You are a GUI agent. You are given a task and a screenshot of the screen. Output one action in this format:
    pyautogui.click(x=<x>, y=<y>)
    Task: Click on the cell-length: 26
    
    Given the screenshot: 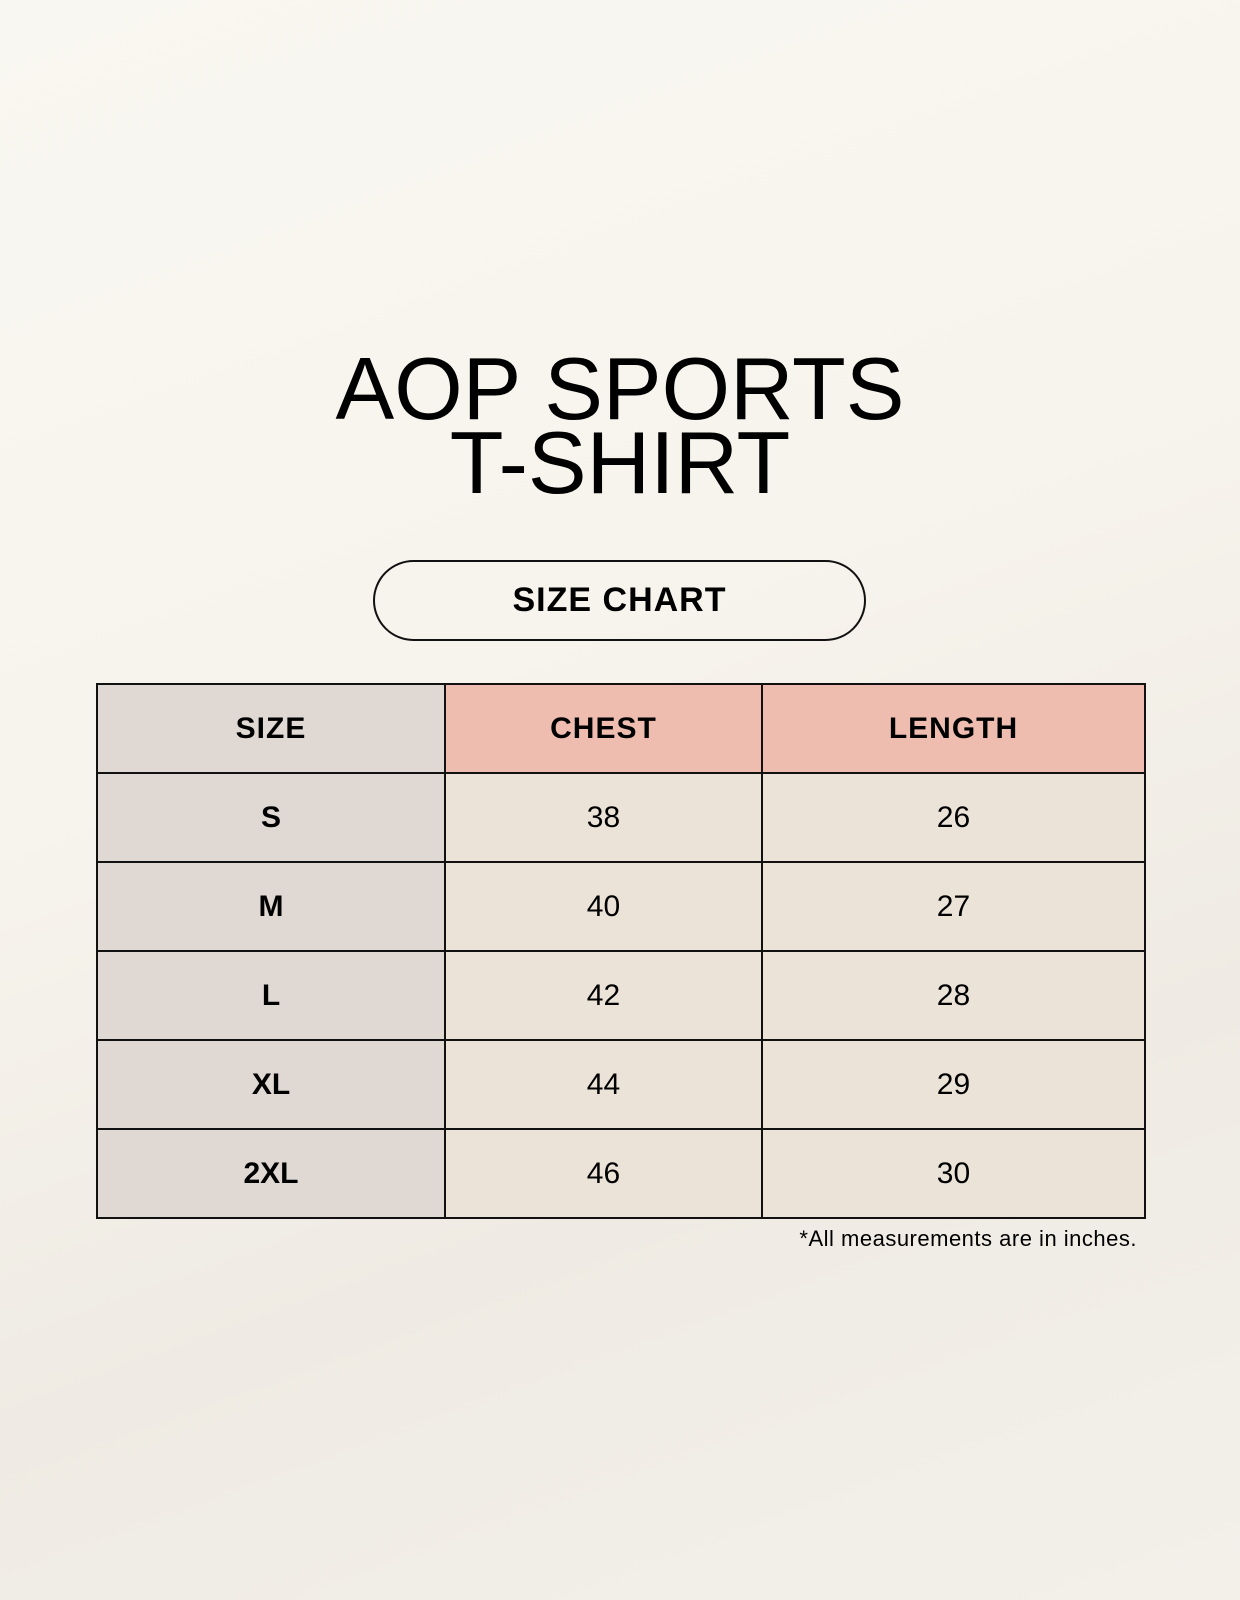 What is the action you would take?
    pyautogui.click(x=953, y=817)
    